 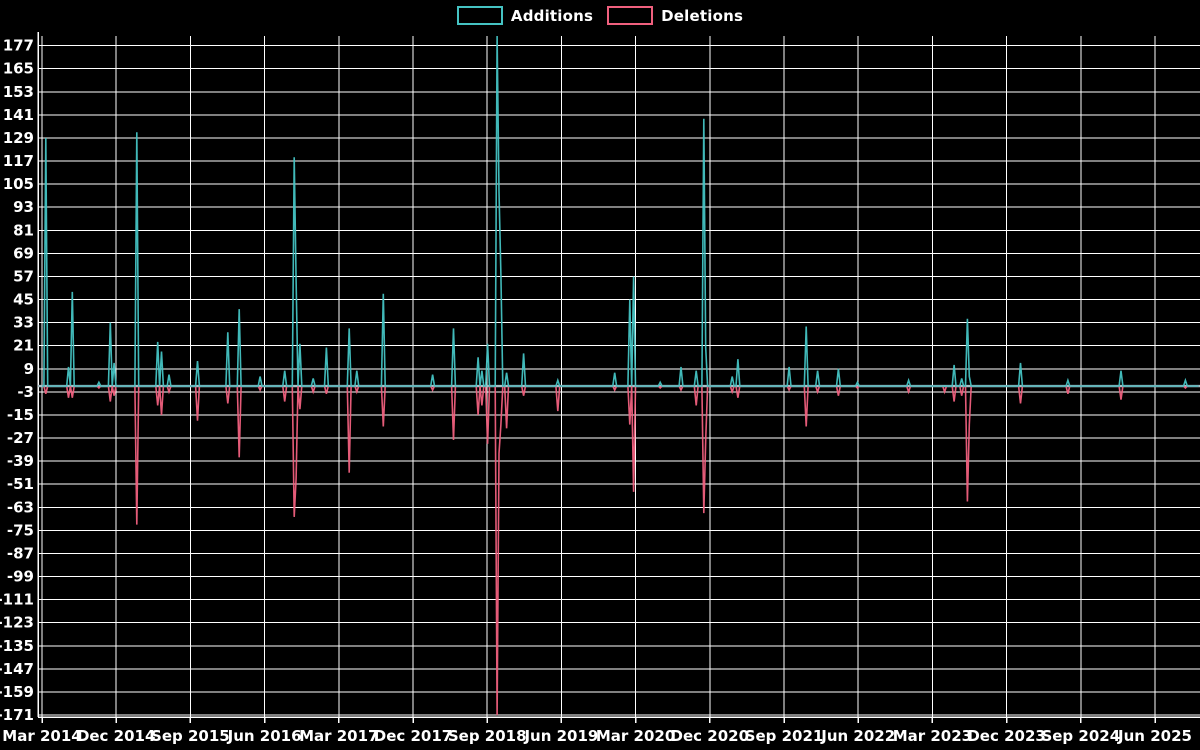 What do you see at coordinates (17, 715) in the screenshot?
I see `svg-text: -171` at bounding box center [17, 715].